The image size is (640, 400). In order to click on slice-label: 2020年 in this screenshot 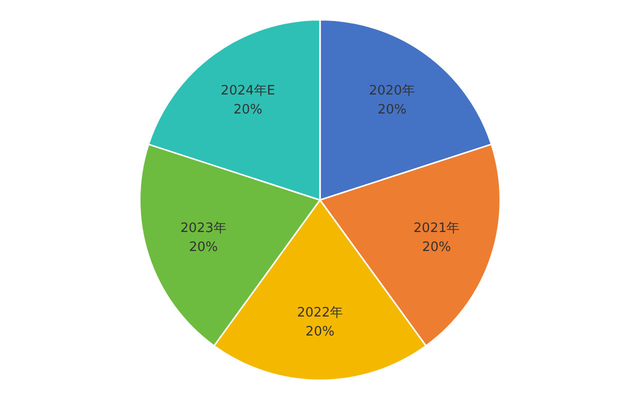, I will do `click(392, 91)`.